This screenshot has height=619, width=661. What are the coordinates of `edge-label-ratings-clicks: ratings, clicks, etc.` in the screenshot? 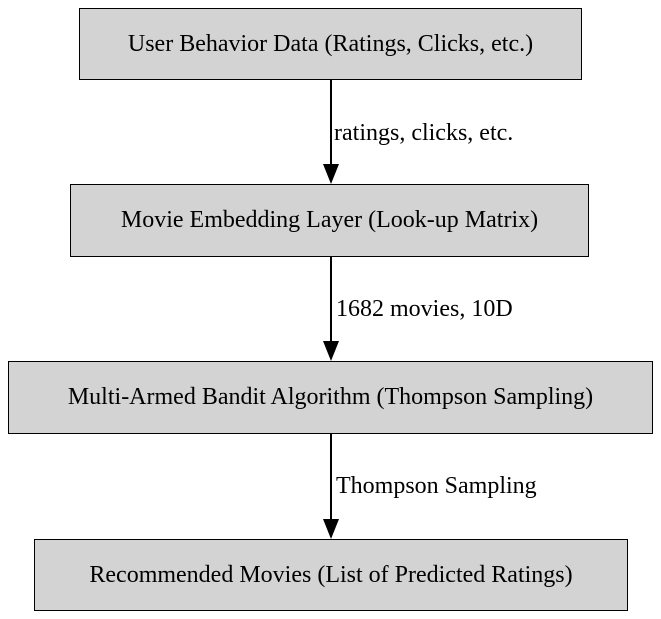 It's located at (424, 133).